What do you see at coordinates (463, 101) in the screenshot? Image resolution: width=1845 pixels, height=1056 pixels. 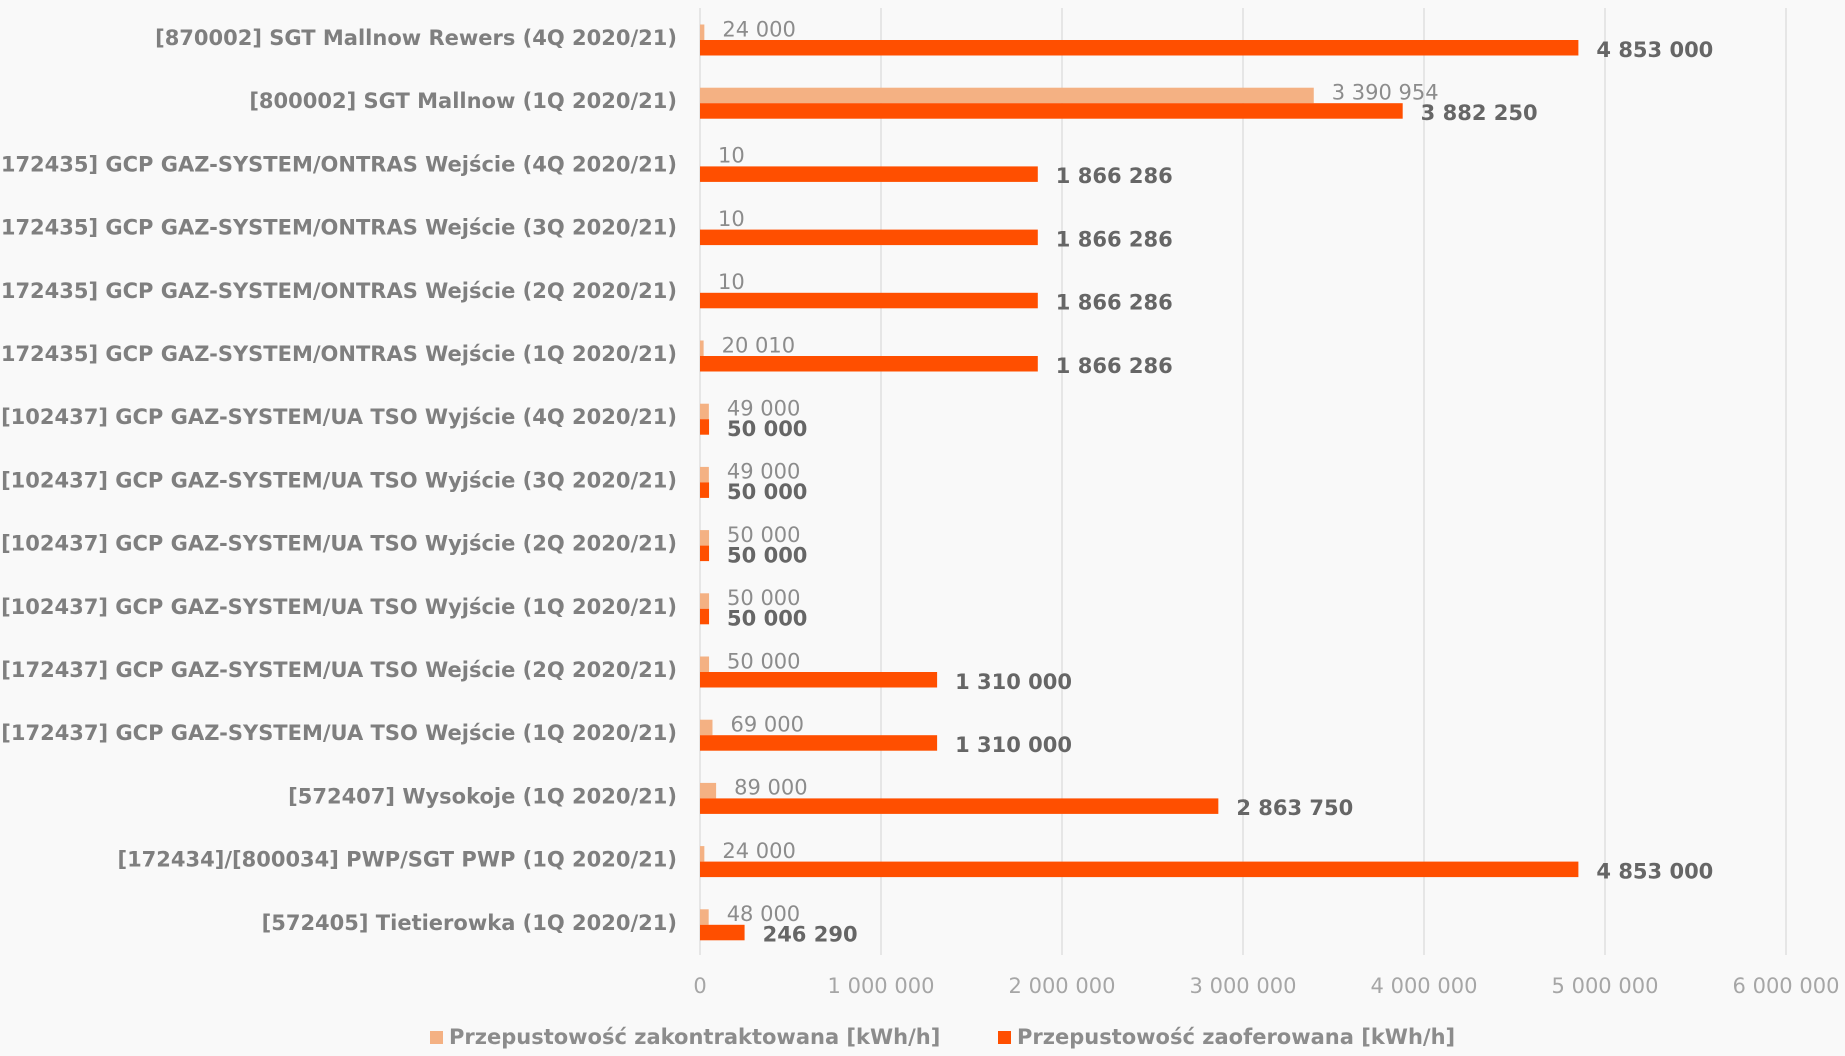 I see `category-label: [800002] SGT Mallnow (1Q 2020/21)` at bounding box center [463, 101].